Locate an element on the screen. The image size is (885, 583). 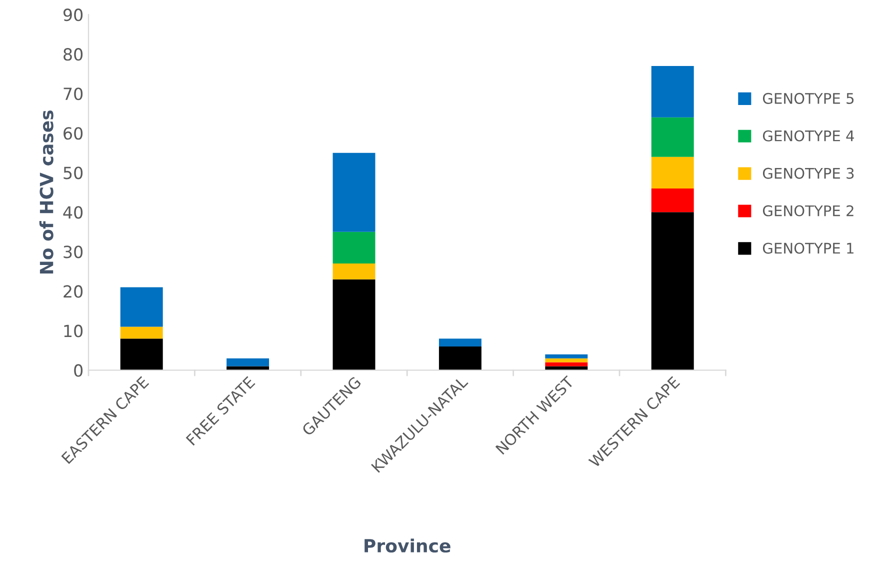
legend-label: GENOTYPE 2 is located at coordinates (808, 210).